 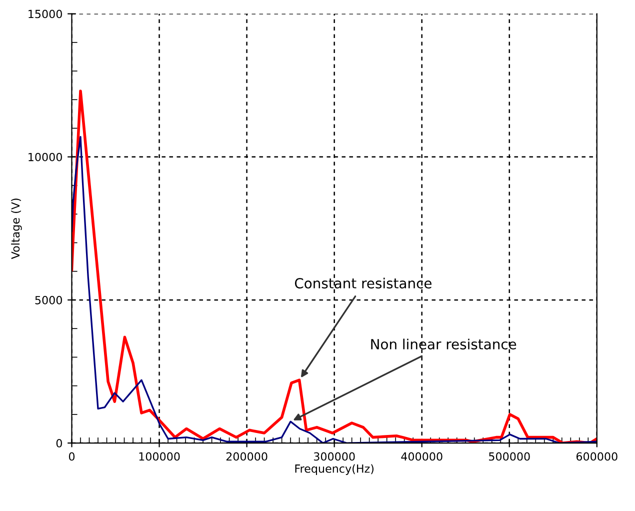 I want to click on x-tick-label: 100000, so click(x=159, y=456).